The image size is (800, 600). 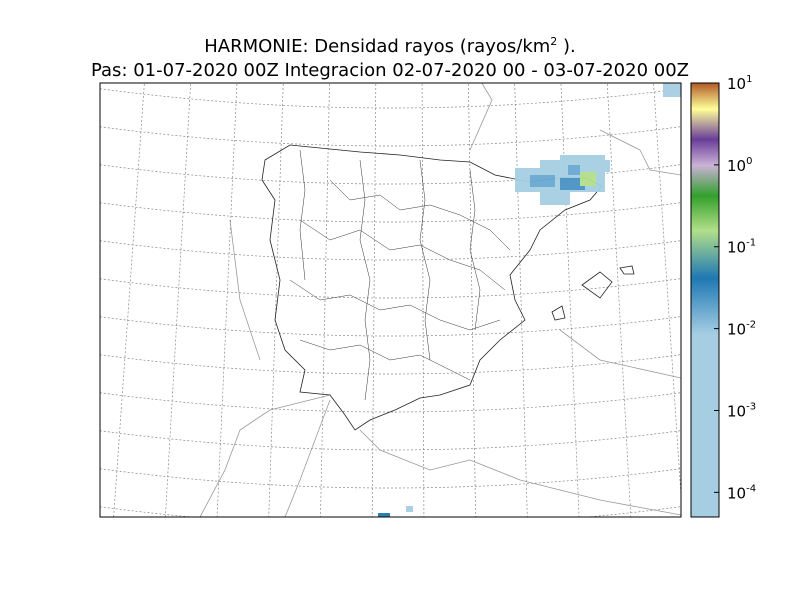 I want to click on colorbar-tick-label: 10⁻³, so click(x=741, y=410).